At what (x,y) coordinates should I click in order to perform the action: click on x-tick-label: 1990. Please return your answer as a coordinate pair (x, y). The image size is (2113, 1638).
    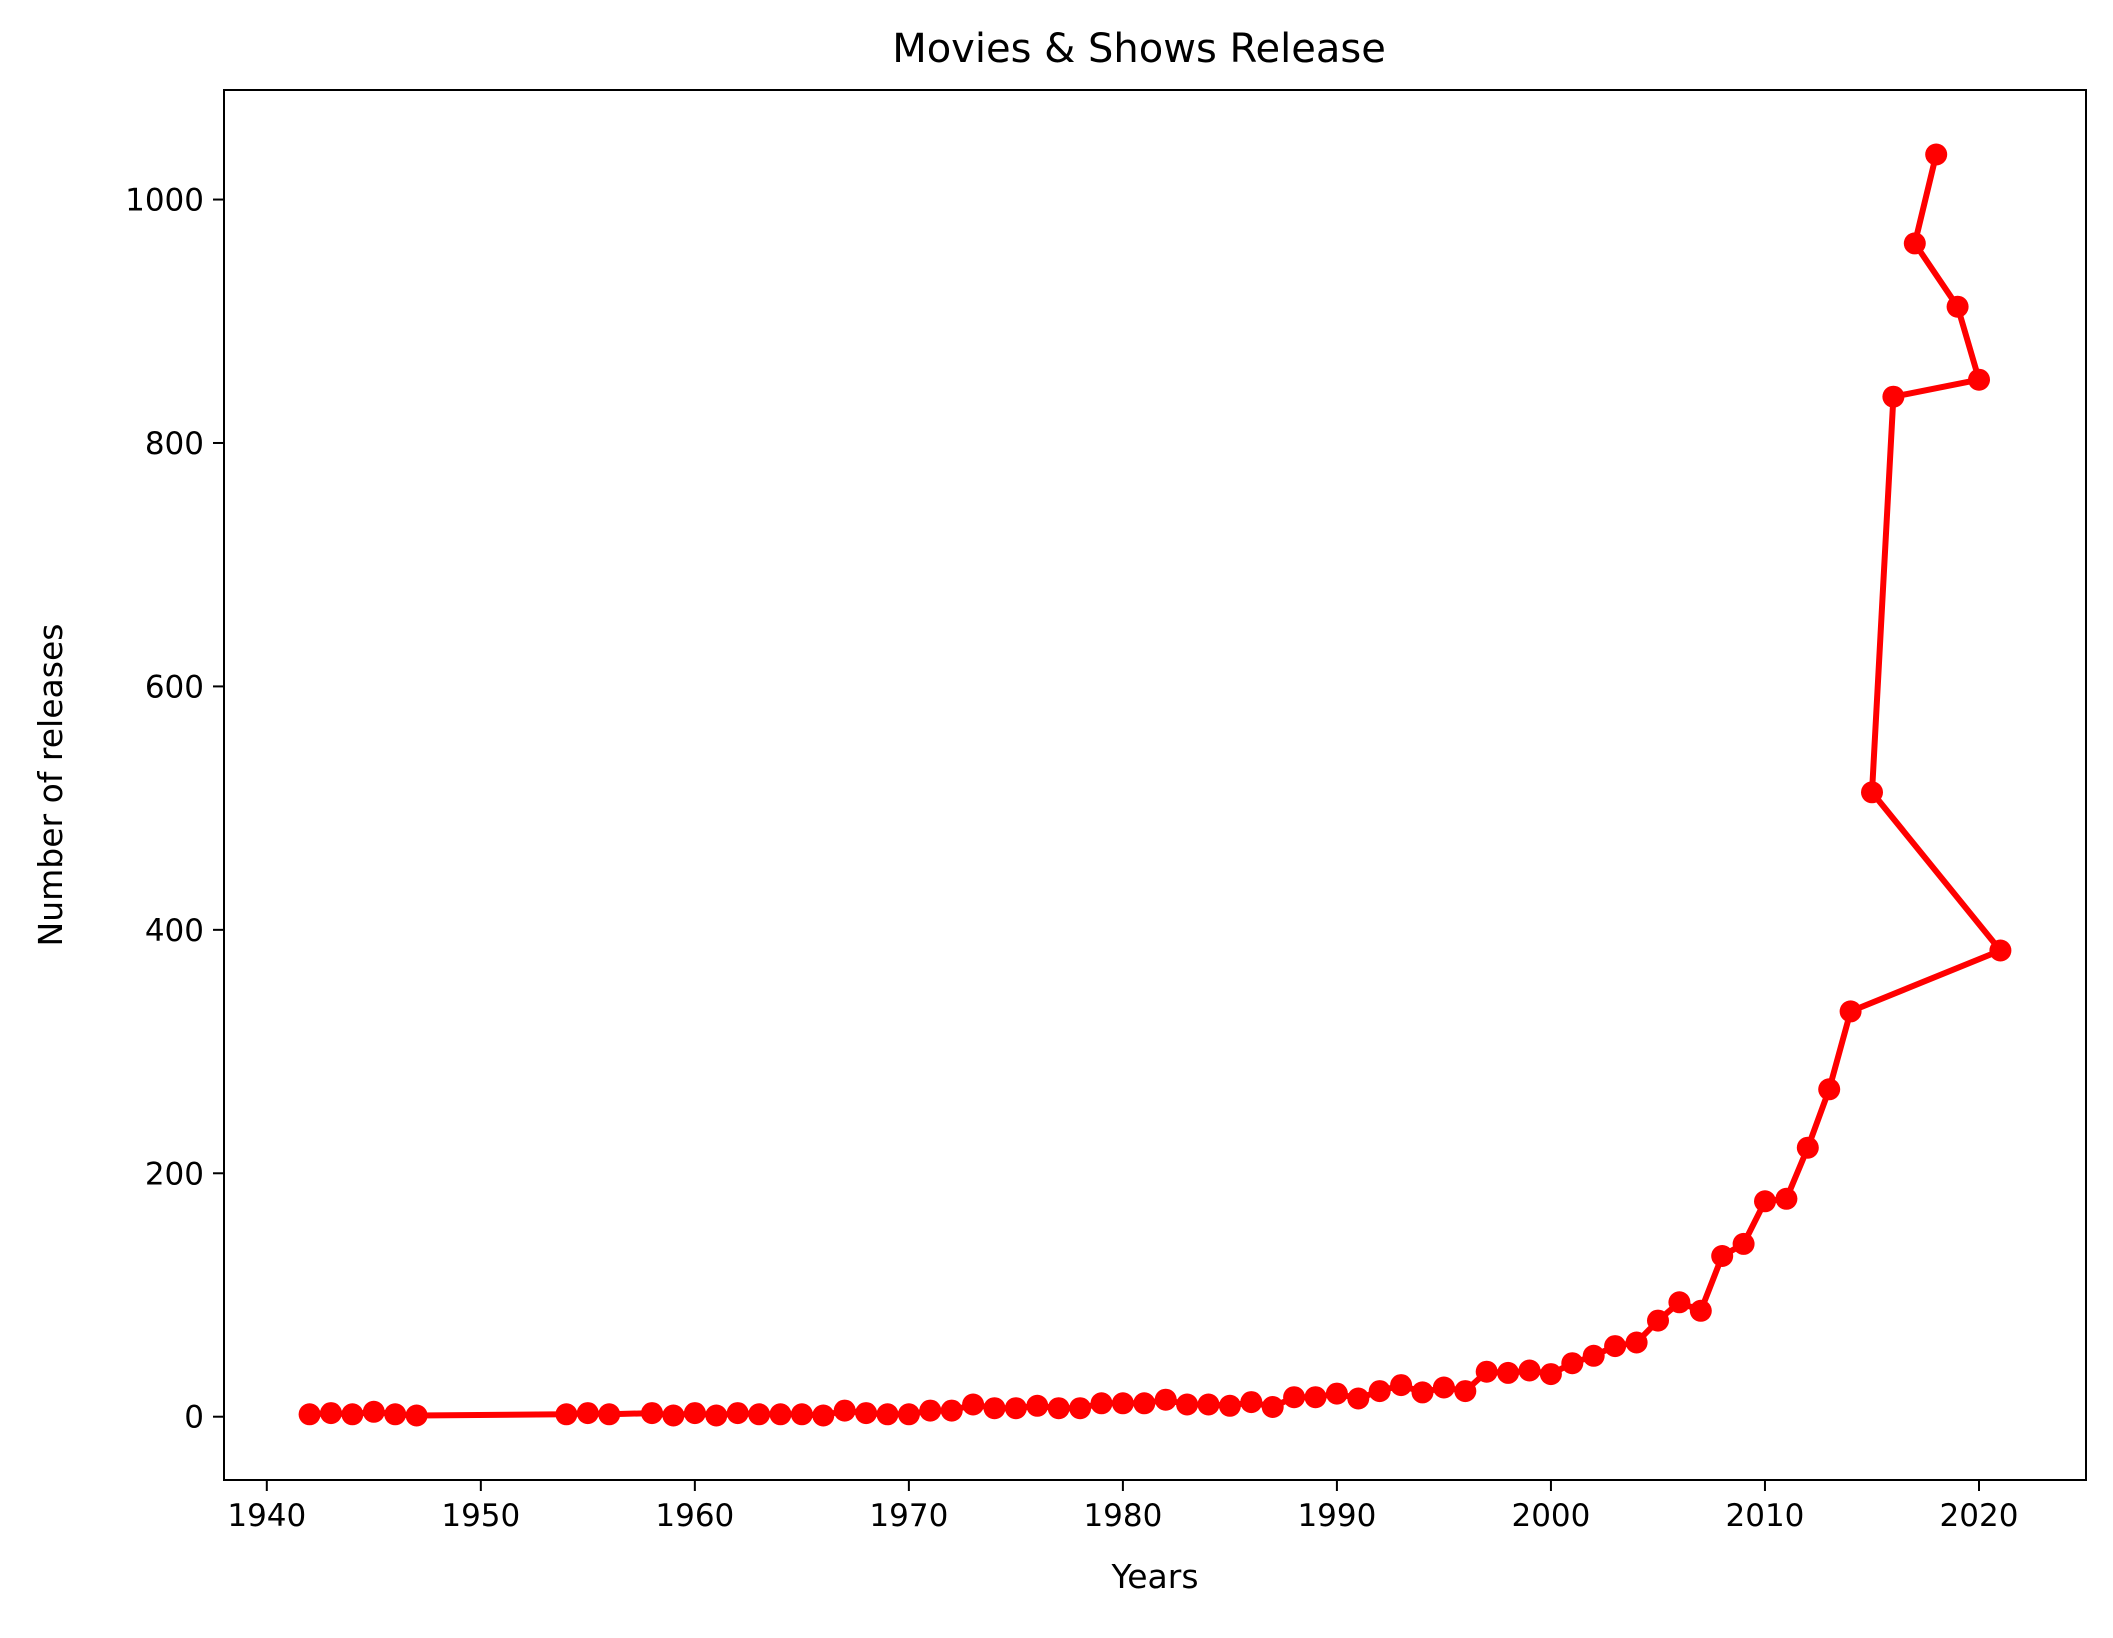
    Looking at the image, I should click on (1336, 1516).